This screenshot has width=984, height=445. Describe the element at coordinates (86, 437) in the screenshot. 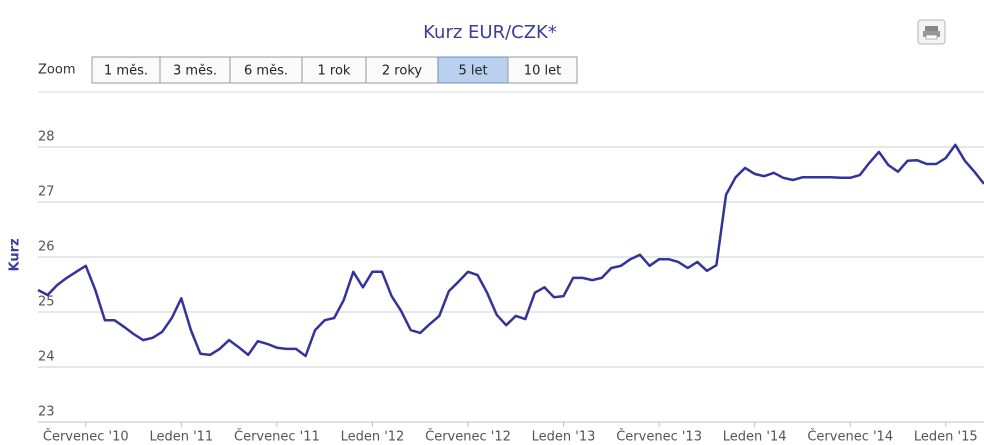

I see `x-tick-label: Červenec '10` at that location.